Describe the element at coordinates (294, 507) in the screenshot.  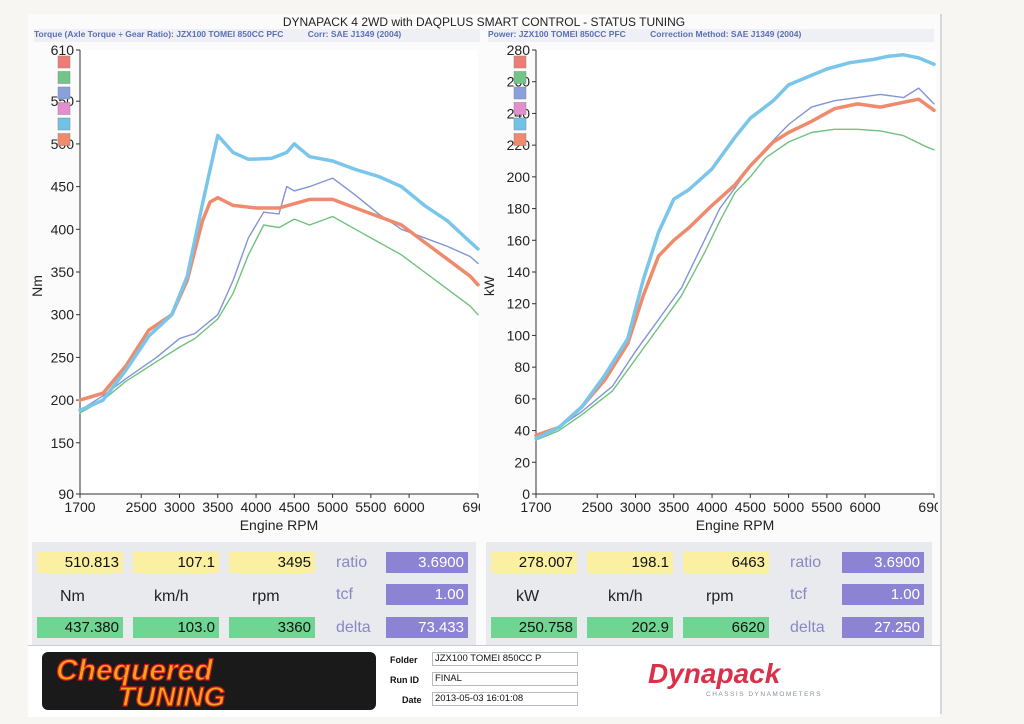
I see `x-tick-label: 4500` at that location.